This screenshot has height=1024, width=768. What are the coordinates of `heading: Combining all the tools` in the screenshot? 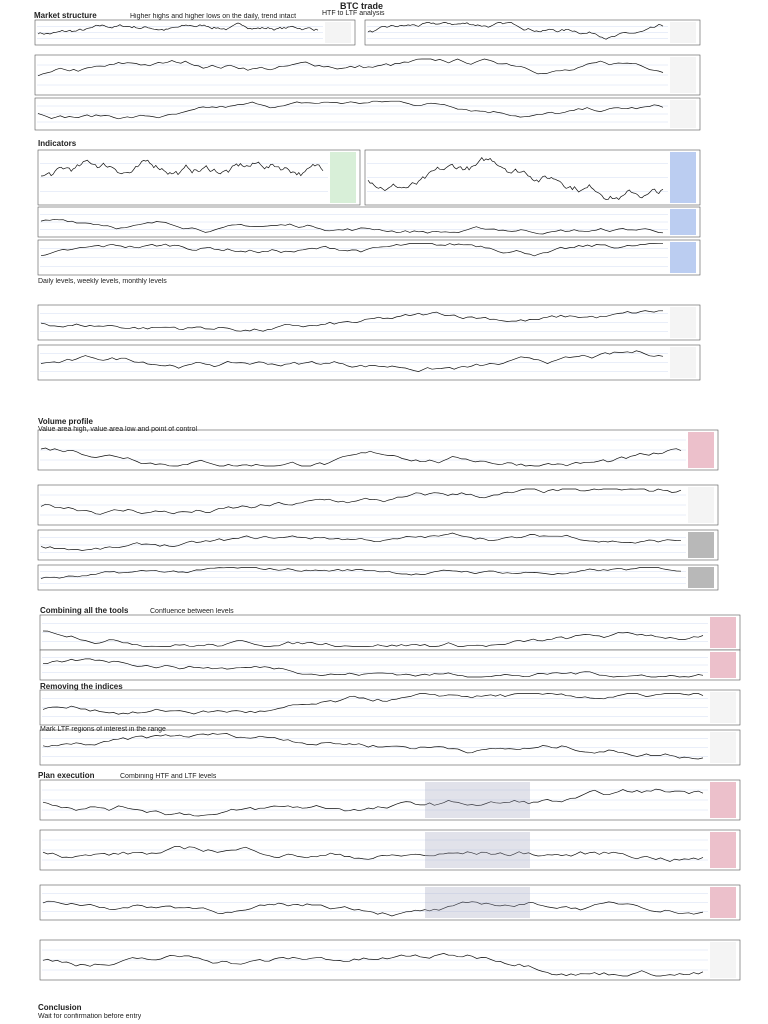 It's located at (84, 611).